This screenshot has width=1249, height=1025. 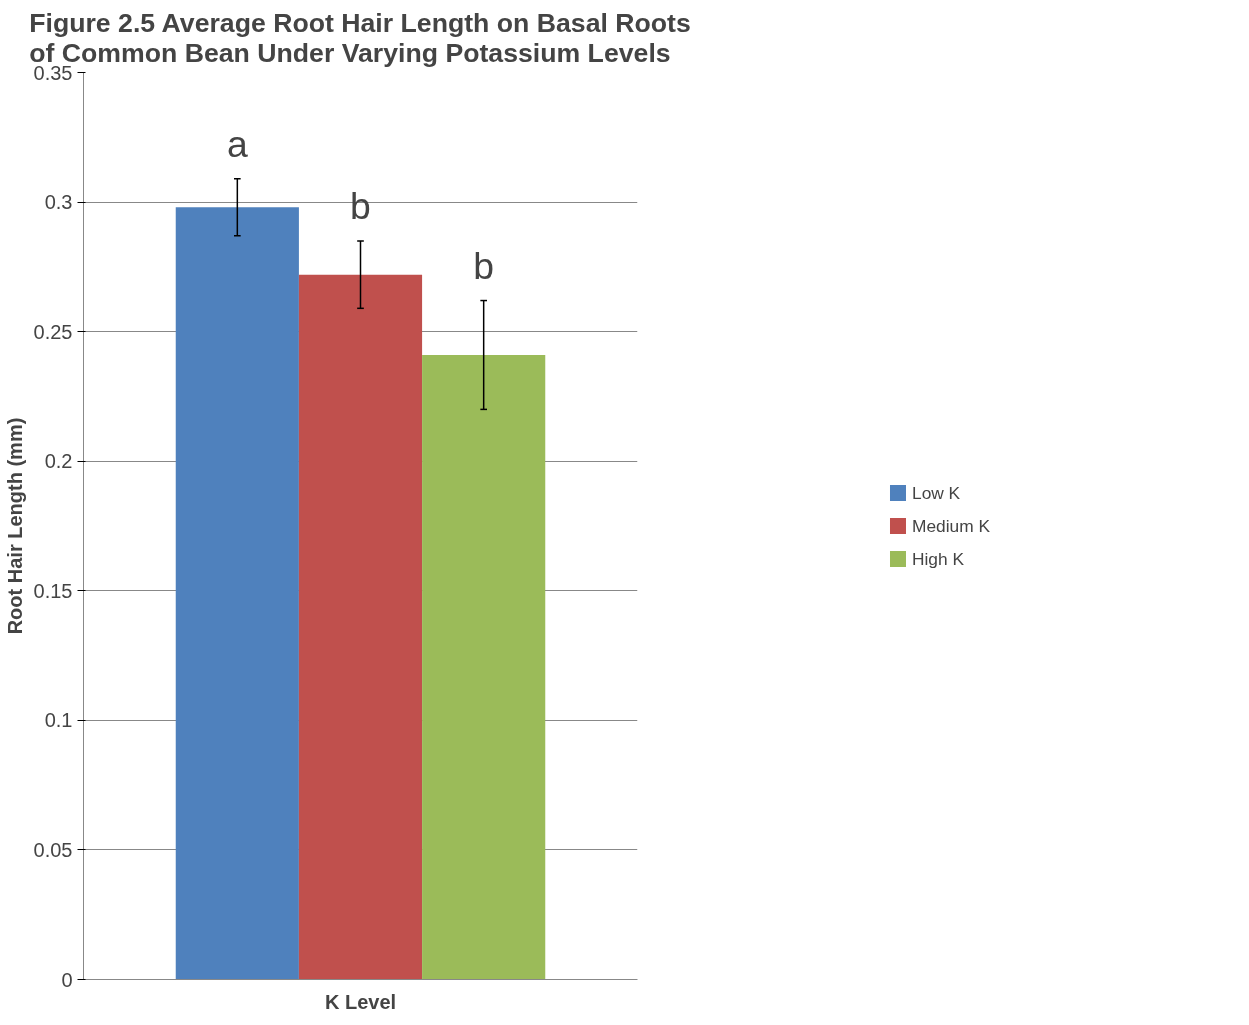 I want to click on y-tick-label: 0.15, so click(x=53, y=590).